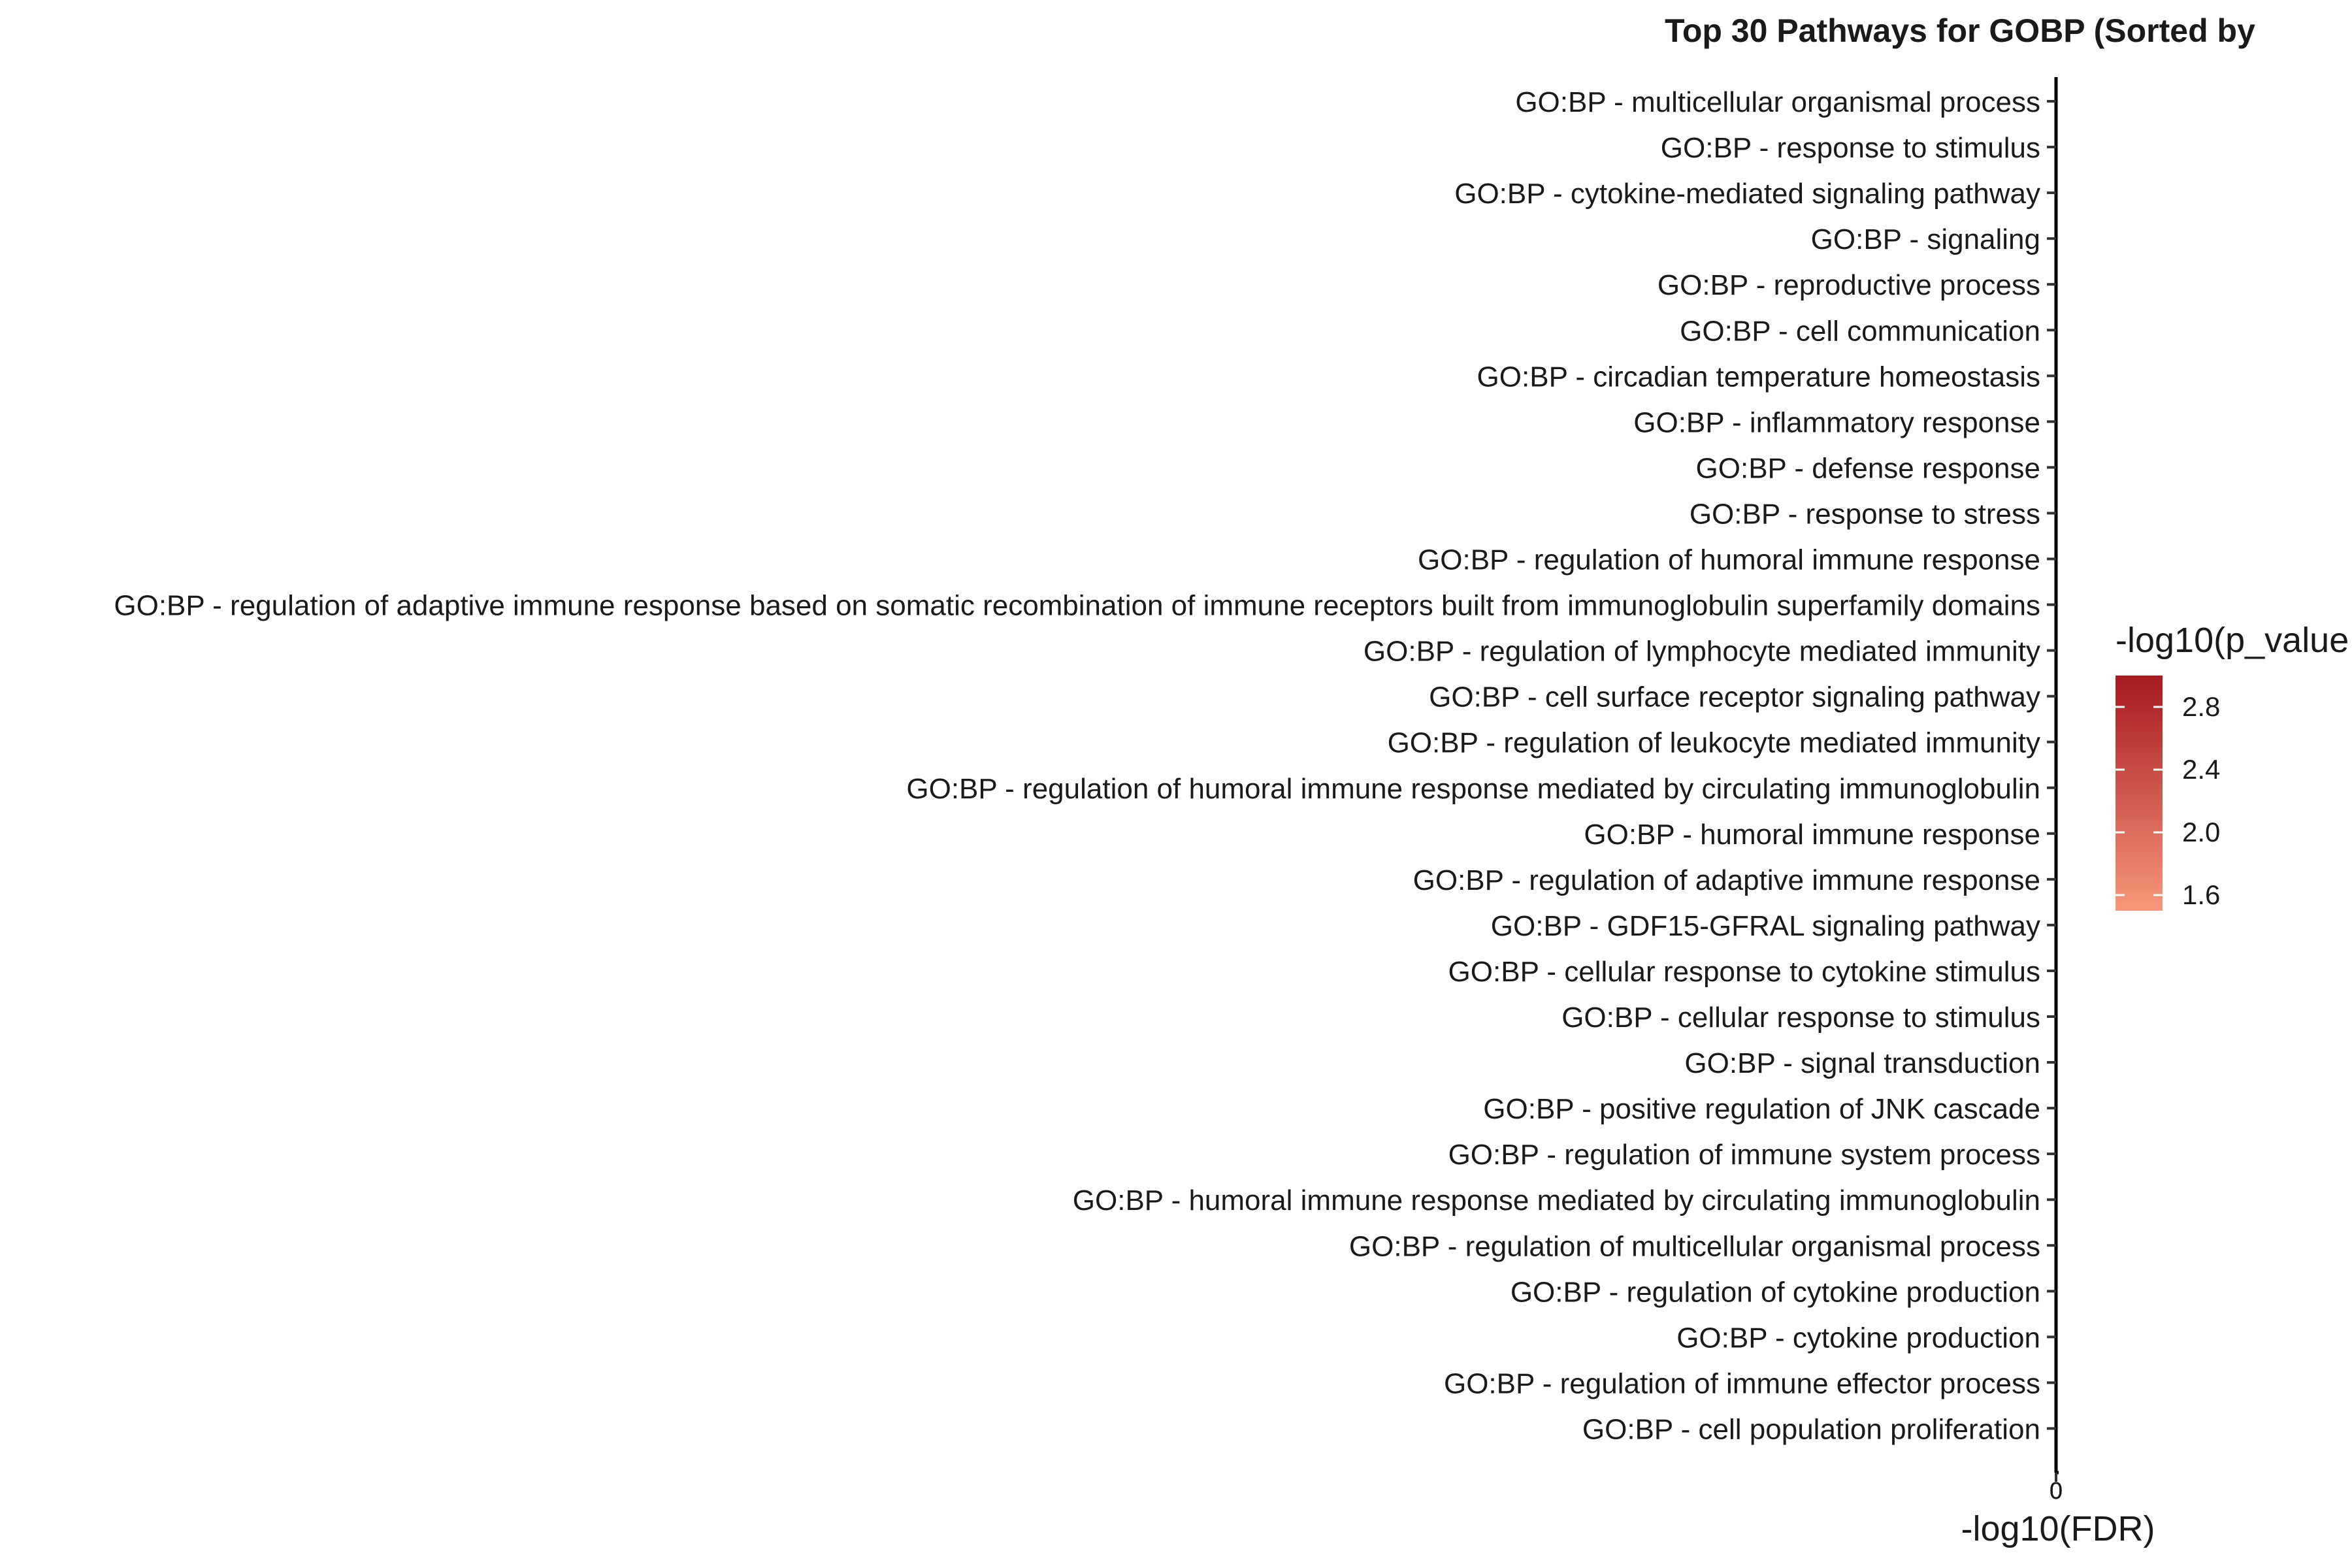 The width and height of the screenshot is (2352, 1568). I want to click on y-tick-label: GO:BP - response to stimulus, so click(1850, 148).